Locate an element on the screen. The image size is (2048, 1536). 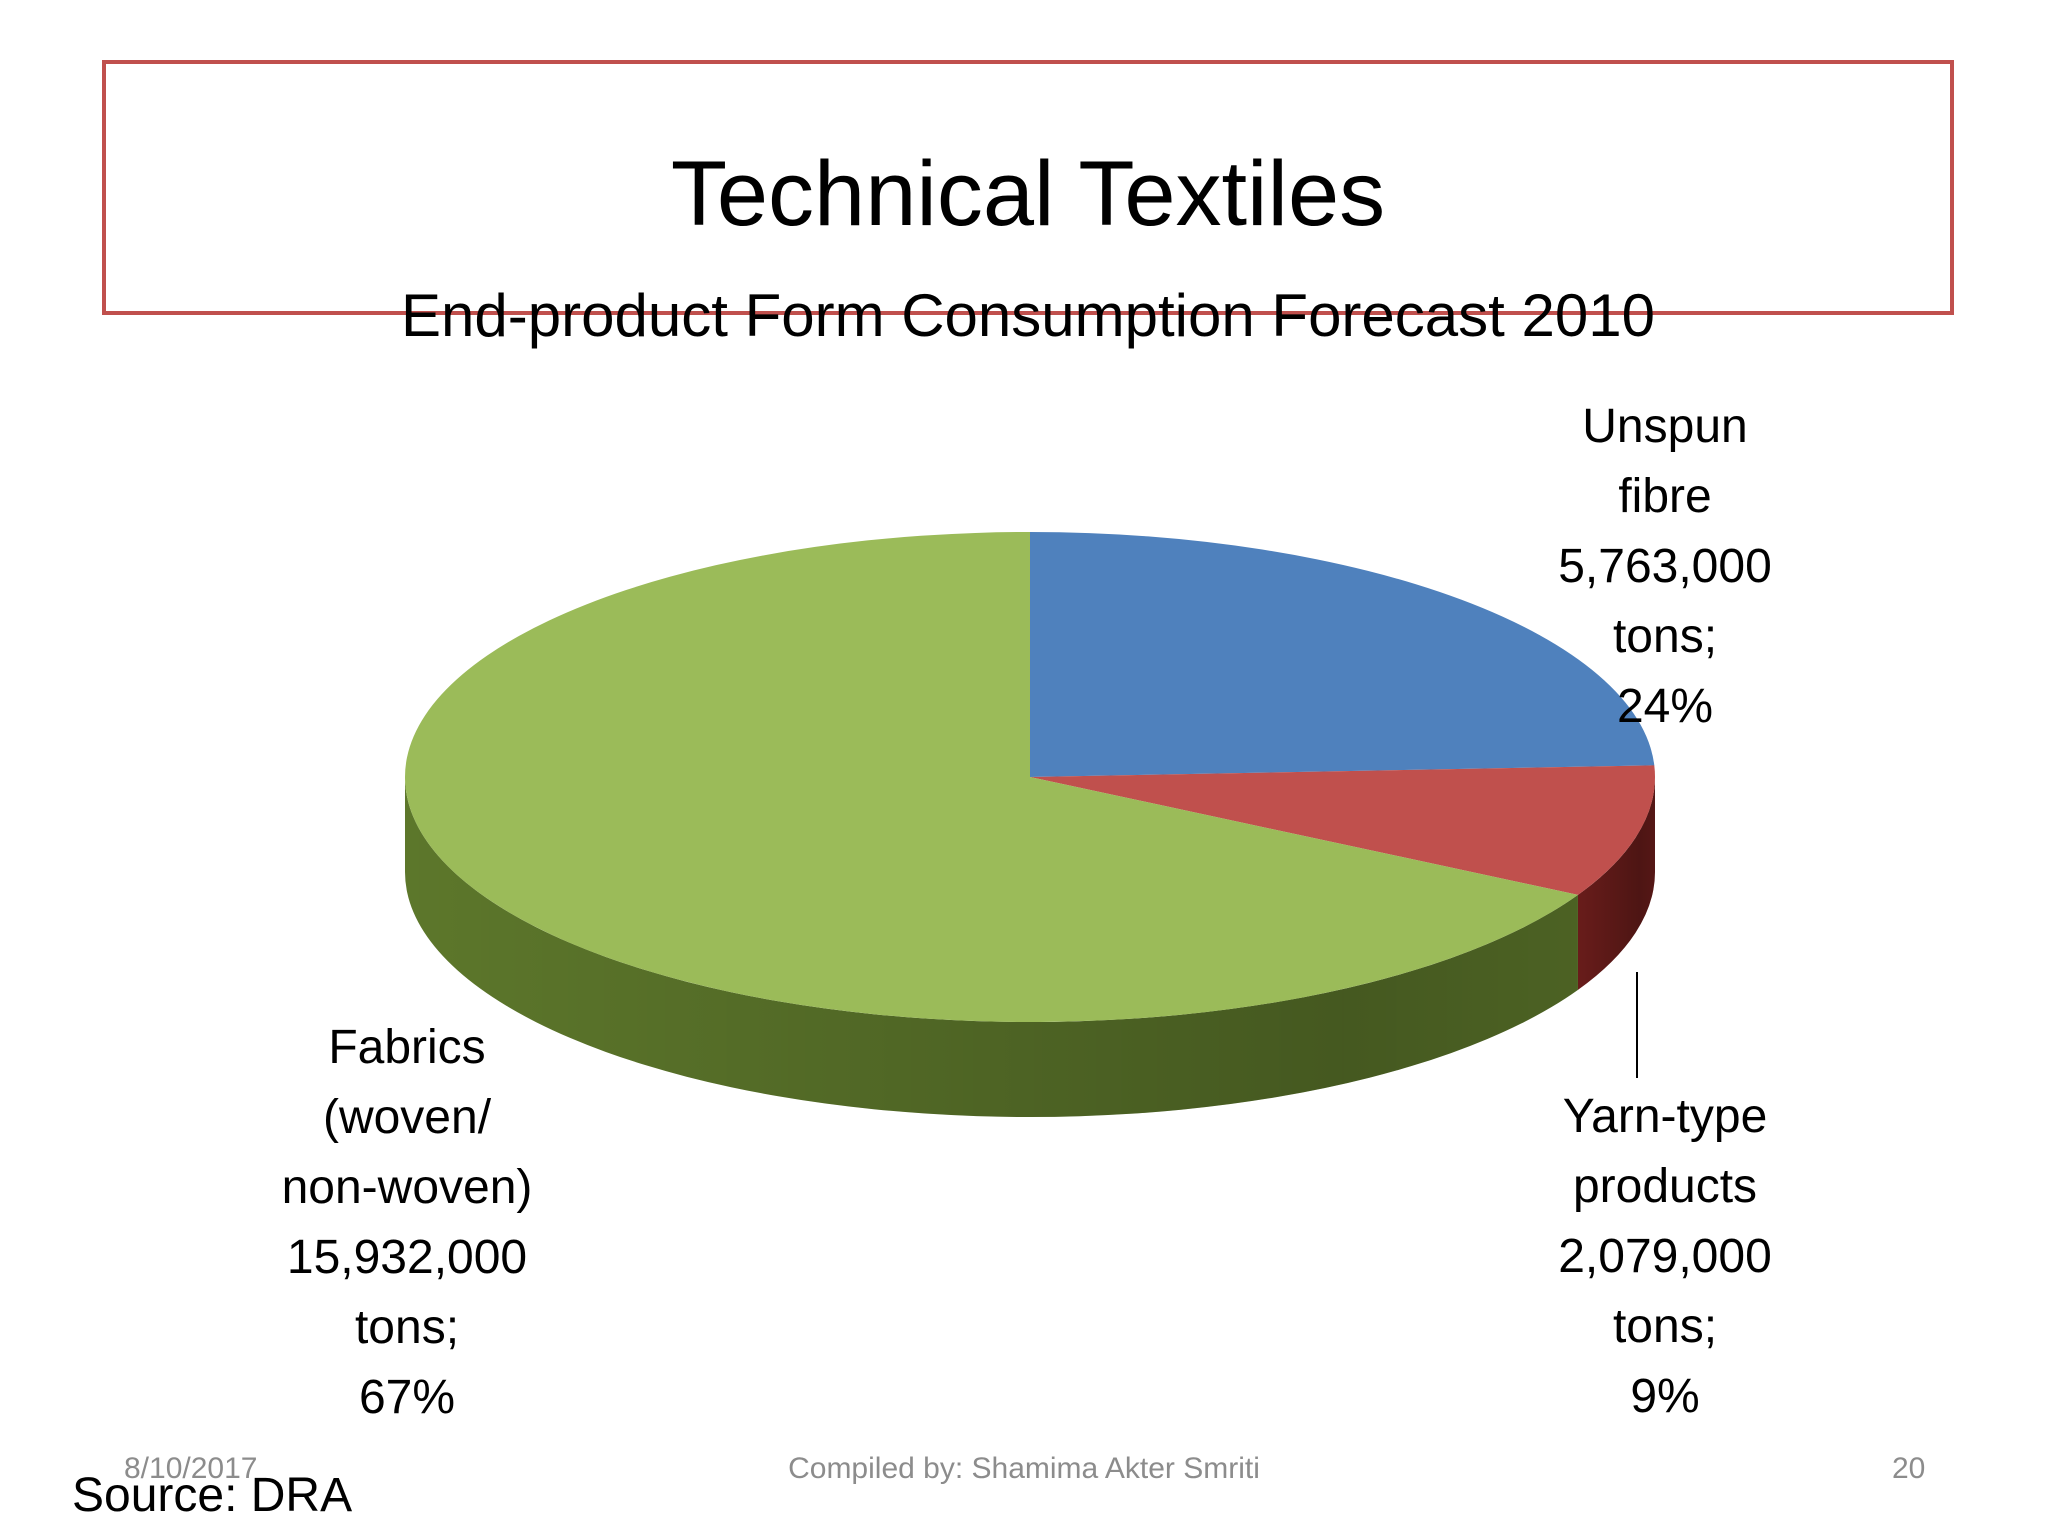
source-note: Source: DRA is located at coordinates (212, 1495).